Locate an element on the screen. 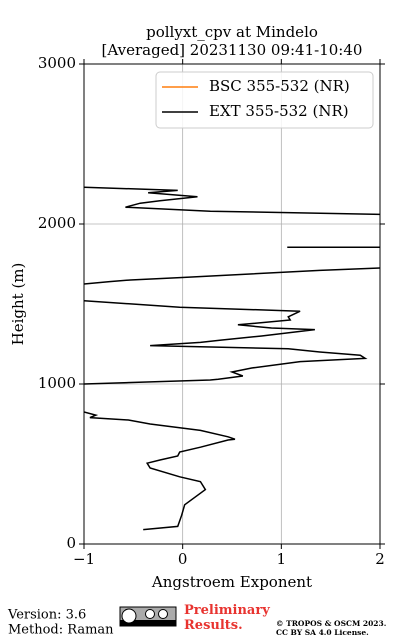 The height and width of the screenshot is (644, 400). y-tick-label: 0 is located at coordinates (71, 543).